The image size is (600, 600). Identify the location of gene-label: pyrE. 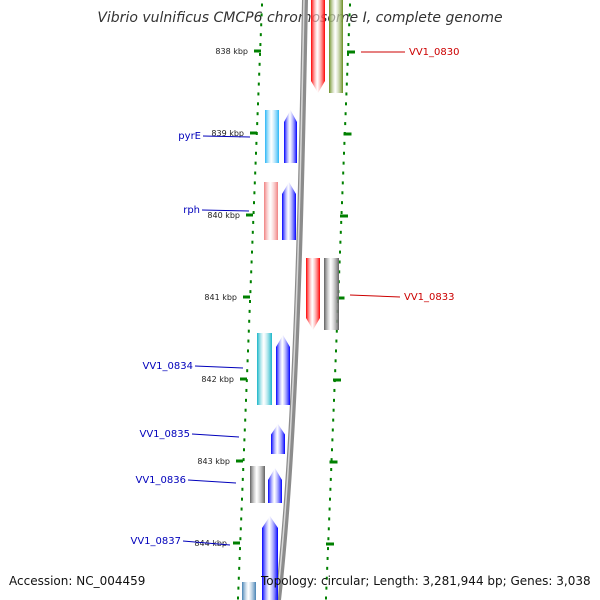
(189, 136).